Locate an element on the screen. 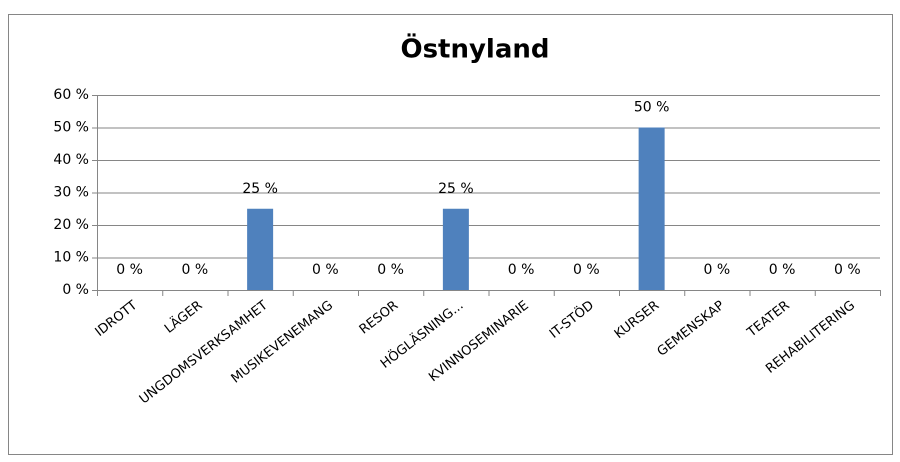 The image size is (900, 462). y-tick-label: 30 % is located at coordinates (71, 193).